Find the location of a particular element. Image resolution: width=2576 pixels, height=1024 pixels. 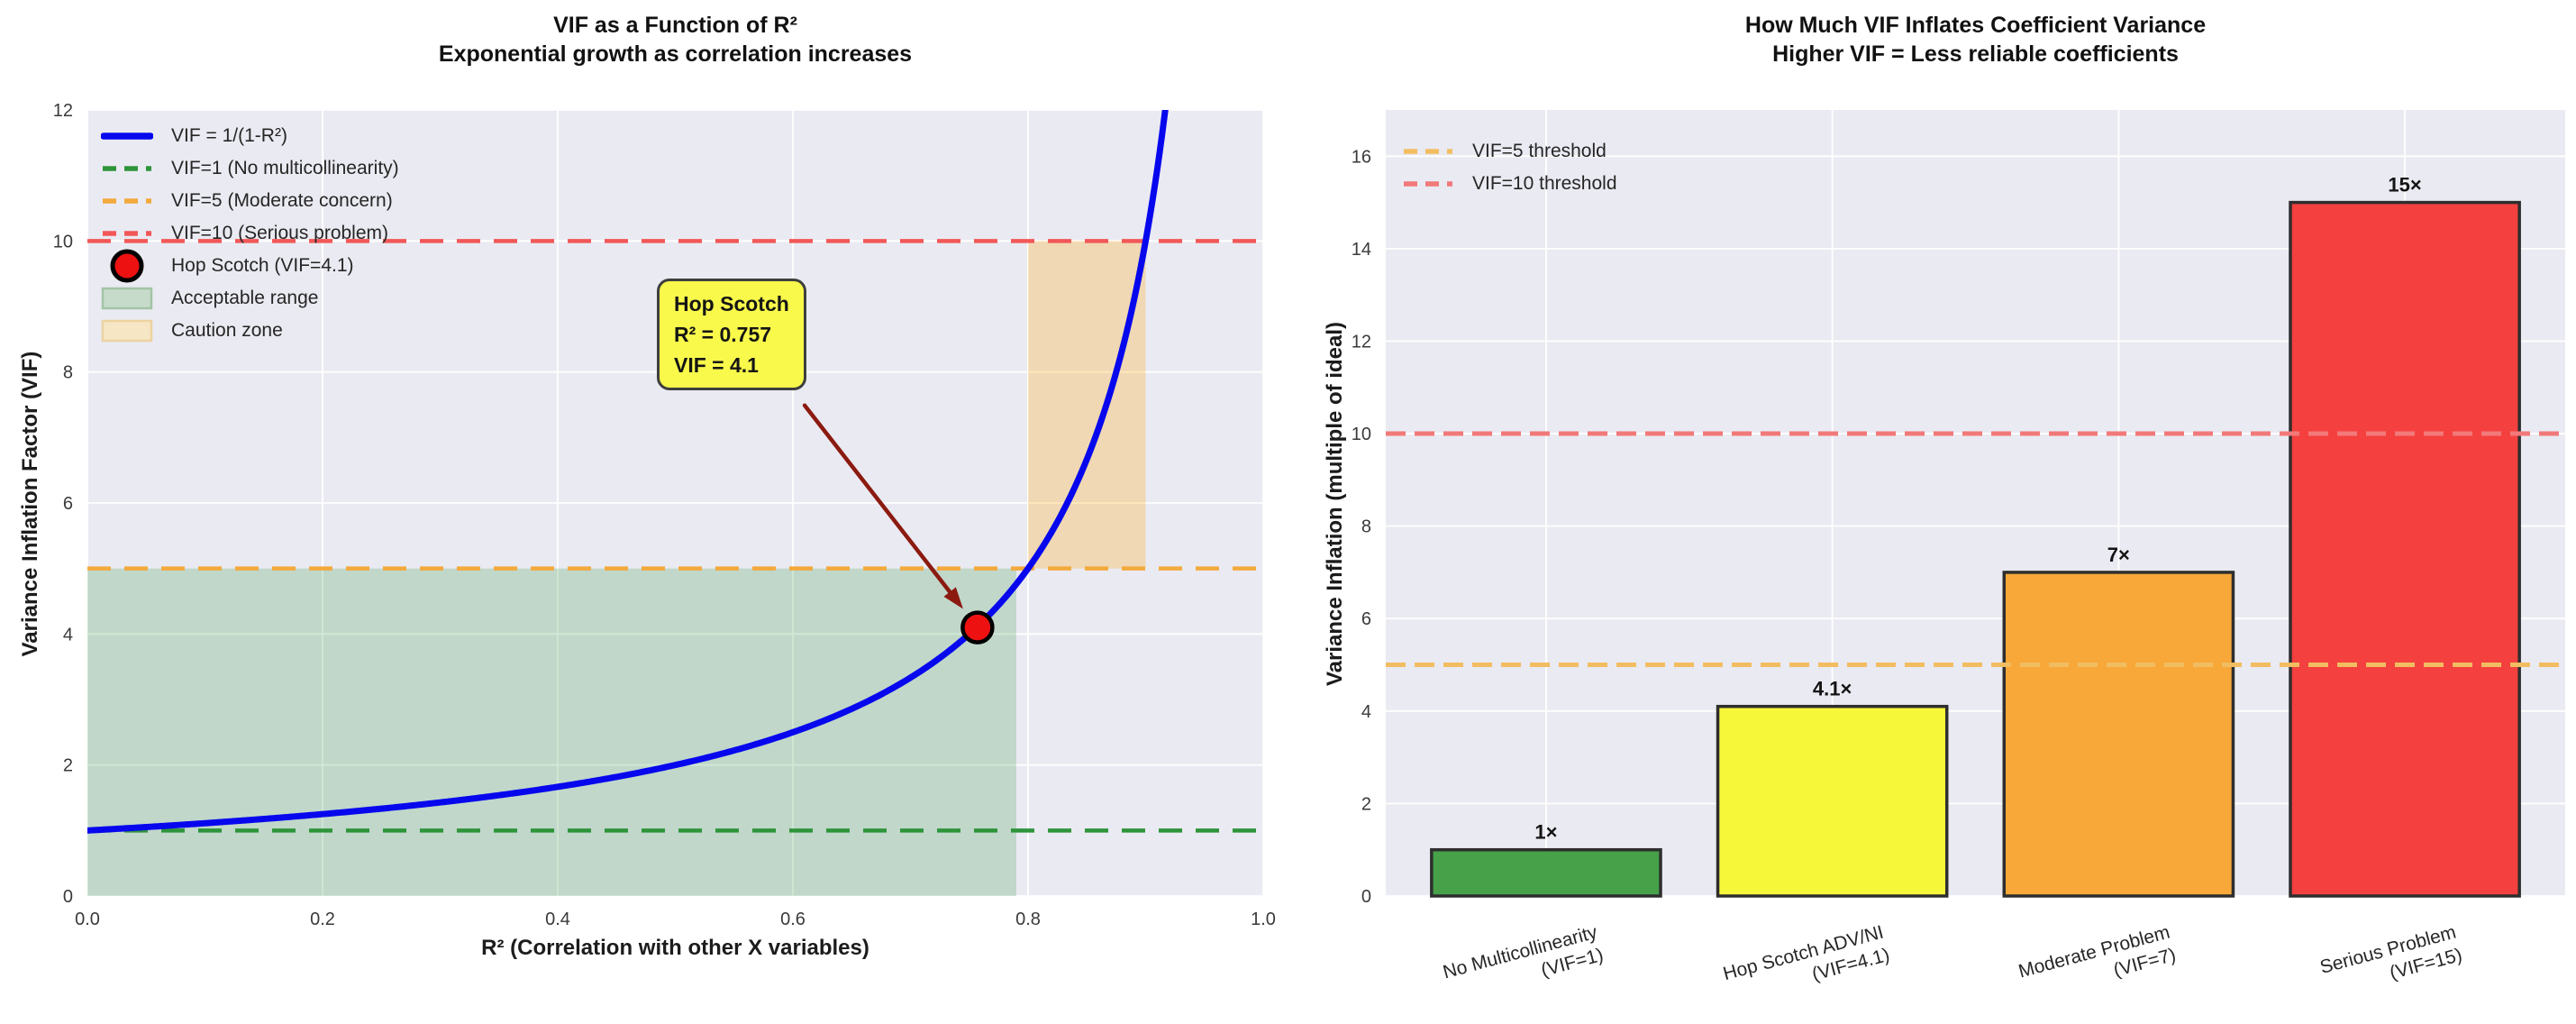

legend-line-sample-icon is located at coordinates (127, 136).